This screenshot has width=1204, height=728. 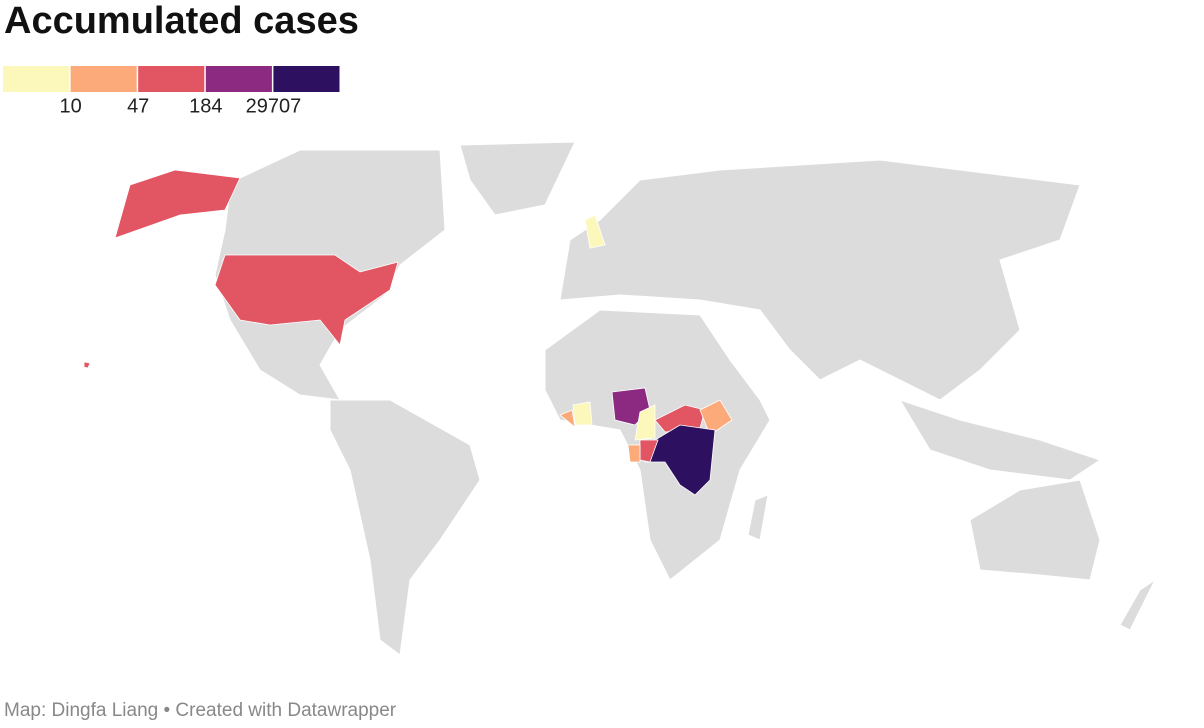 I want to click on usa, so click(x=306, y=300).